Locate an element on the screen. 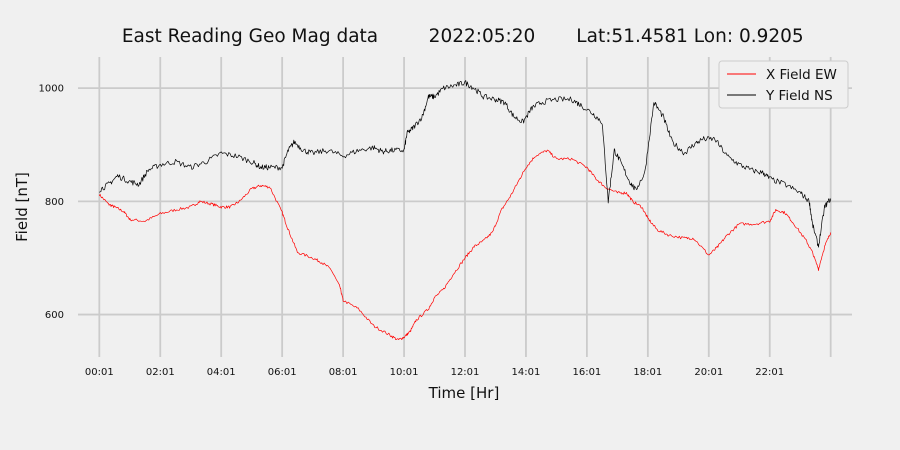 The image size is (900, 450). legend: X Field EW Y Field NS is located at coordinates (783, 84).